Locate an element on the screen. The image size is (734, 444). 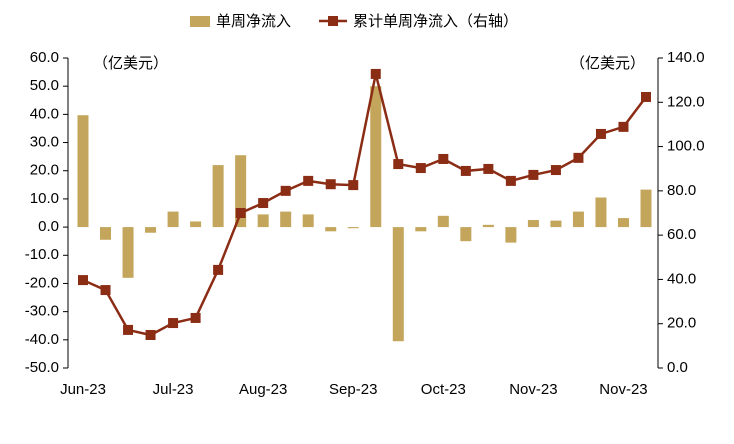
y-tick-label: -20.0 is located at coordinates (42, 282).